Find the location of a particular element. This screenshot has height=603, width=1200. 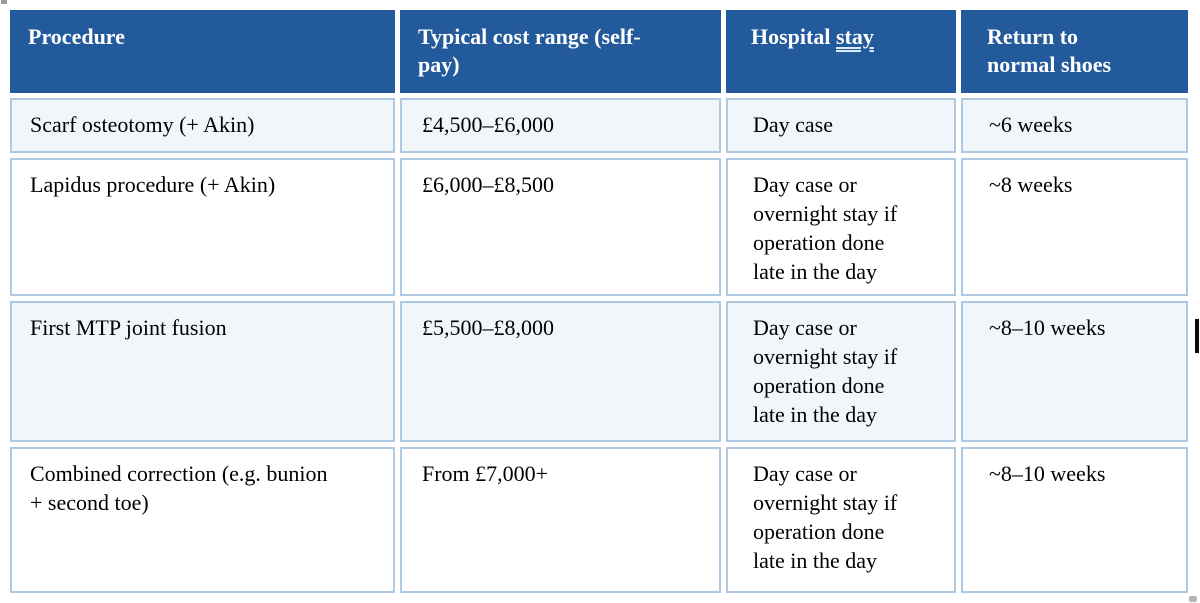

cell-cost-range: From £7,000+ is located at coordinates (560, 520).